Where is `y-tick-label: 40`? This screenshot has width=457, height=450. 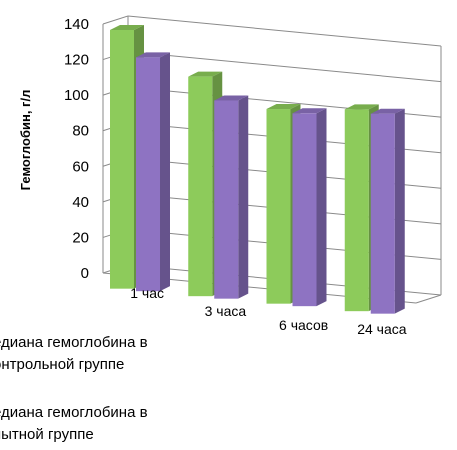
y-tick-label: 40 is located at coordinates (80, 202).